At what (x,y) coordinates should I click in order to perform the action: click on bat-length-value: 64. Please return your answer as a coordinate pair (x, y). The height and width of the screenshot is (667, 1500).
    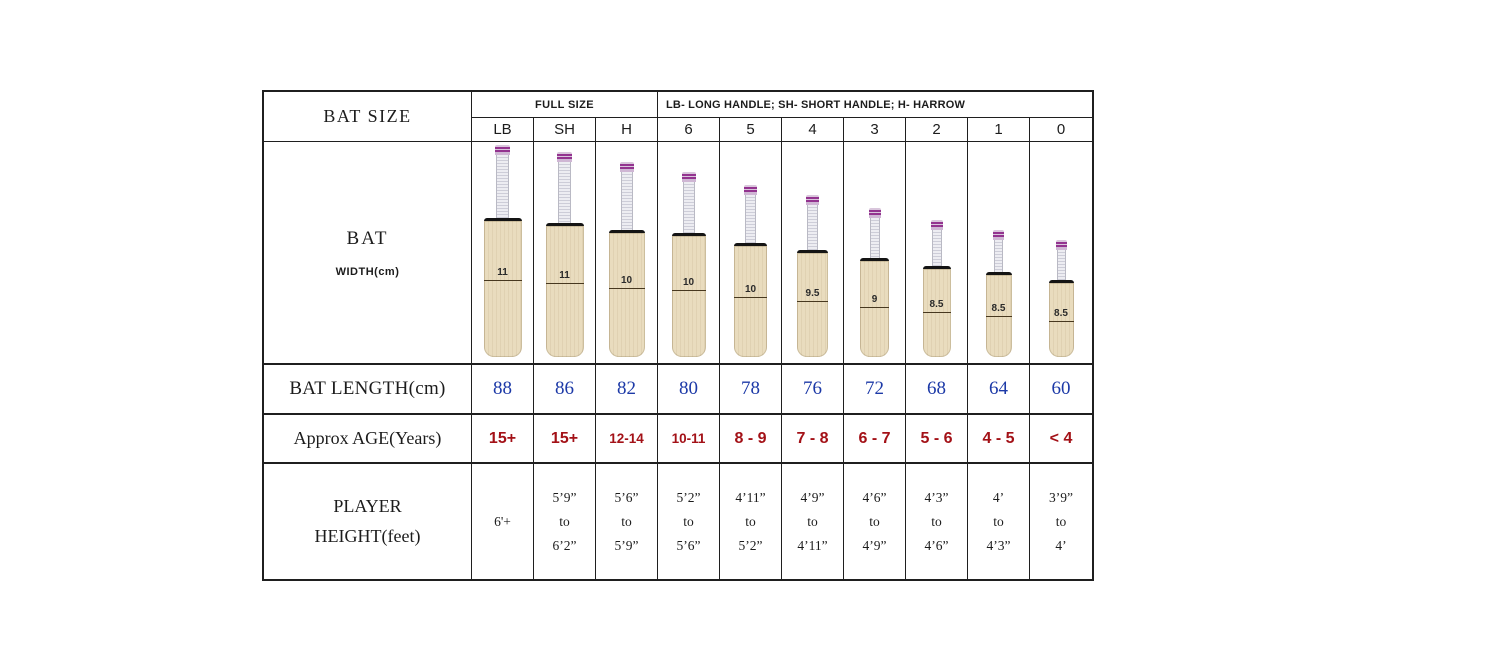
    Looking at the image, I should click on (999, 390).